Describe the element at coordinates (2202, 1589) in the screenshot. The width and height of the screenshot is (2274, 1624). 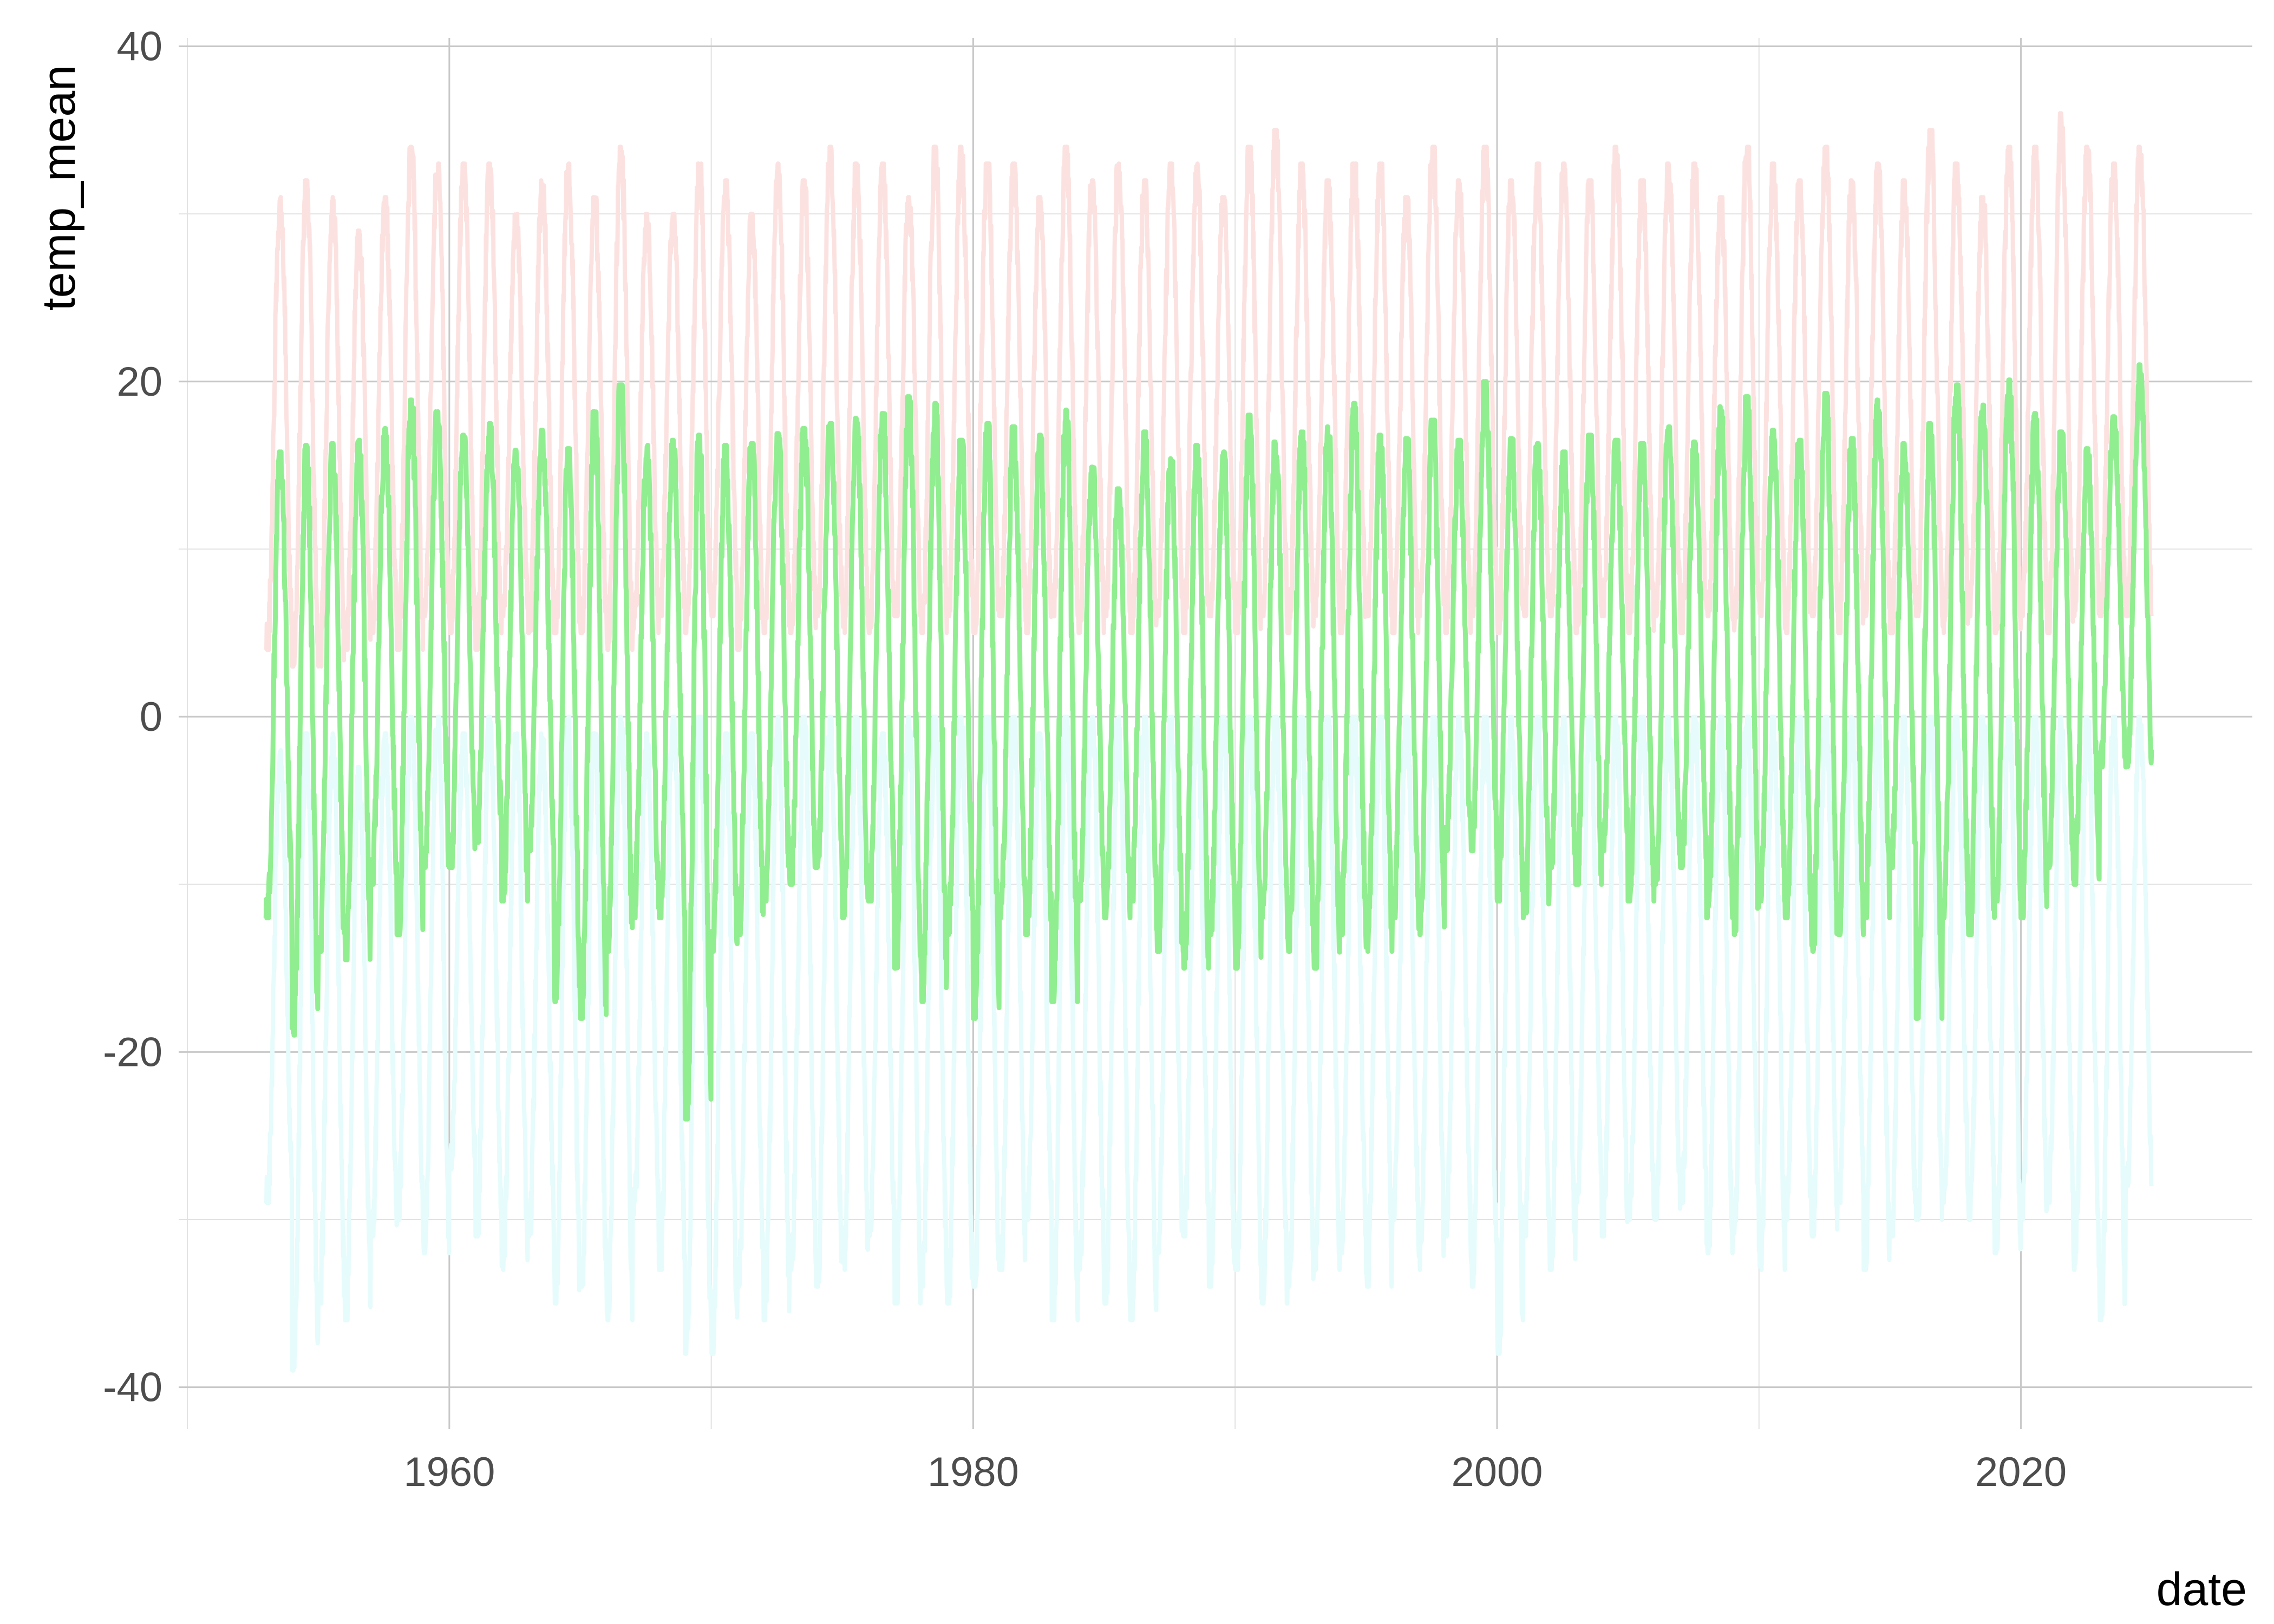
I see `x-axis-title: date` at that location.